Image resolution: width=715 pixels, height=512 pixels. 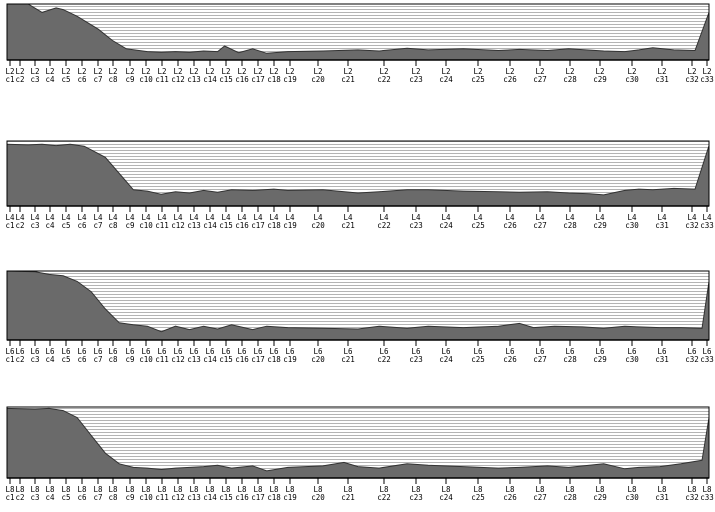 What do you see at coordinates (600, 359) in the screenshot?
I see `tick-label-category: c29` at bounding box center [600, 359].